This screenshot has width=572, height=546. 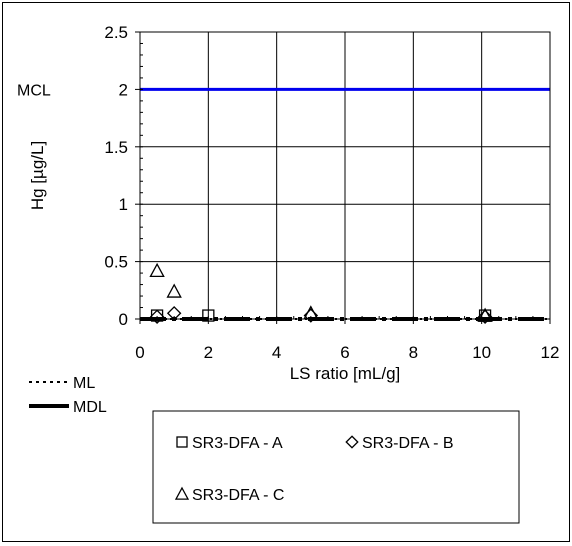 I want to click on y-tick-label: 2.5, so click(x=116, y=32).